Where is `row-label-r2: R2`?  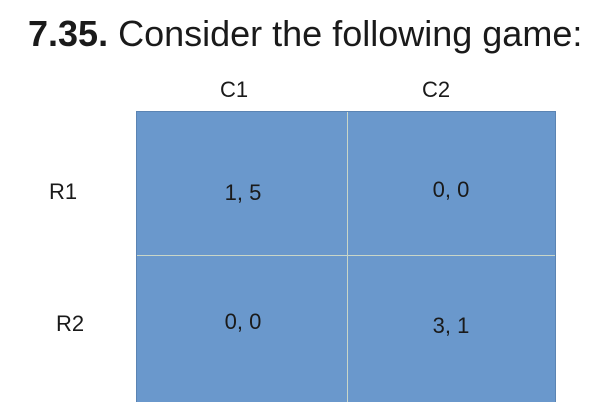 row-label-r2: R2 is located at coordinates (70, 323).